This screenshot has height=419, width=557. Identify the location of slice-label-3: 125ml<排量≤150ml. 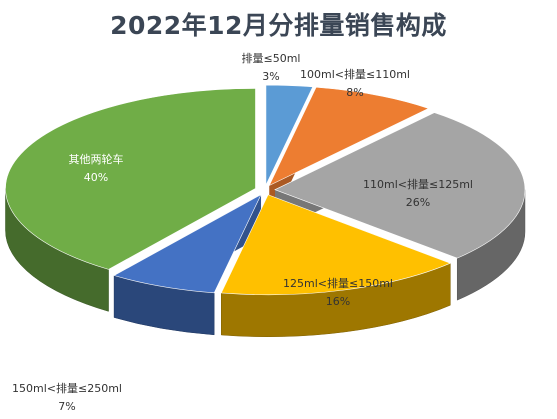
(338, 283).